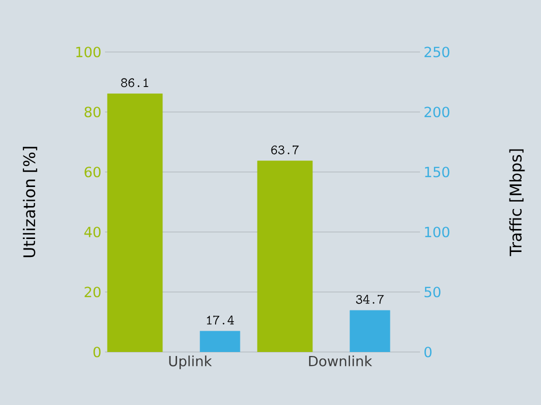  Describe the element at coordinates (190, 363) in the screenshot. I see `x-tick-label: Uplink` at that location.